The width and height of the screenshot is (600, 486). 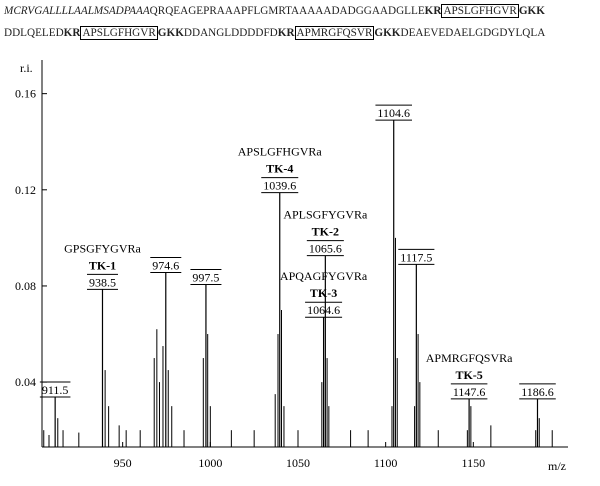 I want to click on peak-peptide: APLSGFYGVRa, so click(x=325, y=215).